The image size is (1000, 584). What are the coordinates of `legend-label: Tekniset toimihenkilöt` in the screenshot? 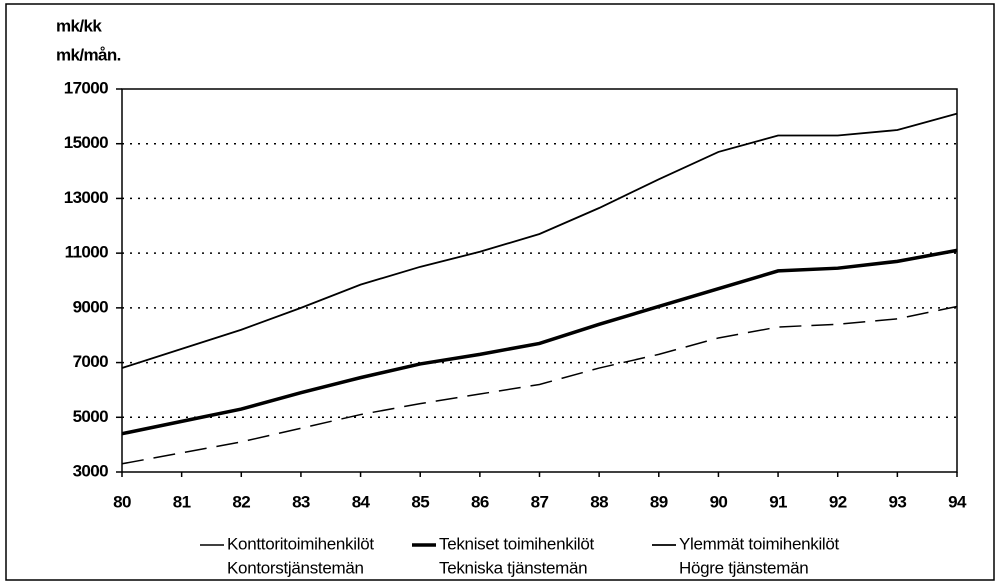 It's located at (517, 543).